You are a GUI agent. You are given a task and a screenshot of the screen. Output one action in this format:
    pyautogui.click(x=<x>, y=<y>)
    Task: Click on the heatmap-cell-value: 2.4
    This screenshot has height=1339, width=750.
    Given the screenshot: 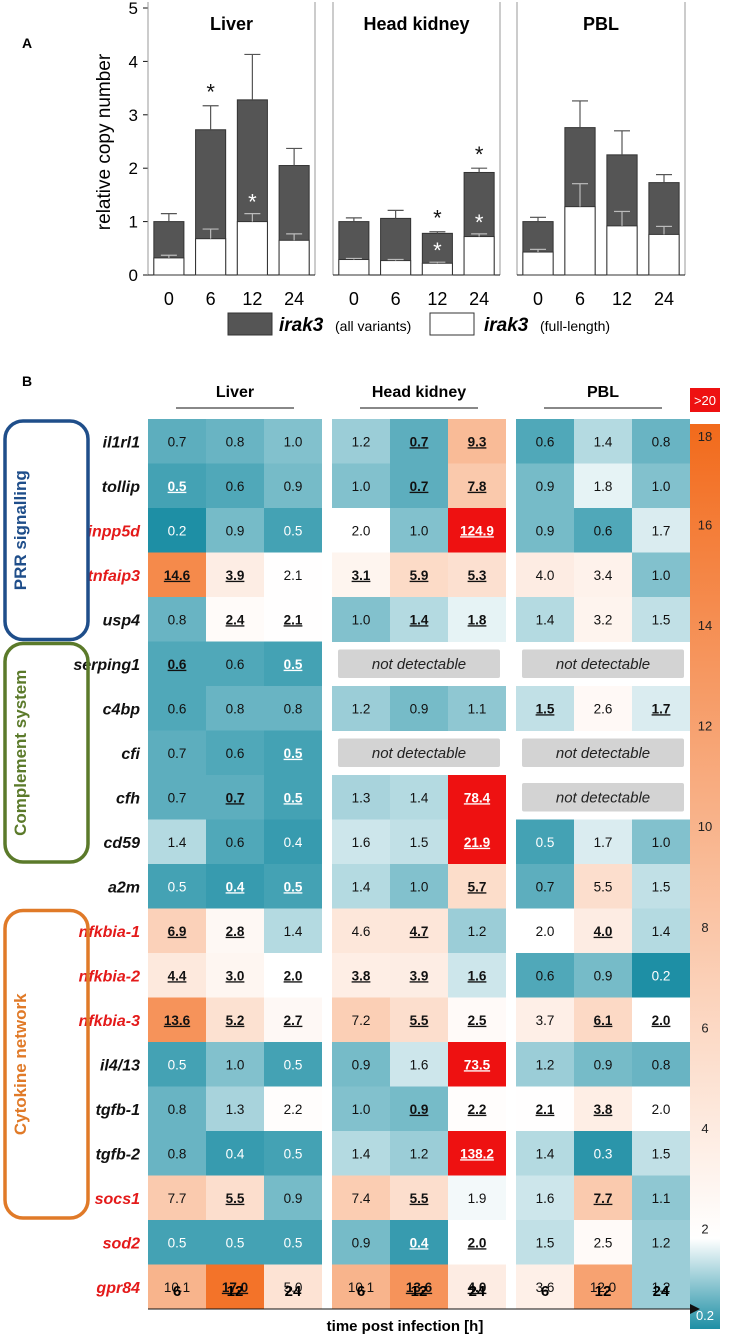 What is the action you would take?
    pyautogui.click(x=235, y=619)
    